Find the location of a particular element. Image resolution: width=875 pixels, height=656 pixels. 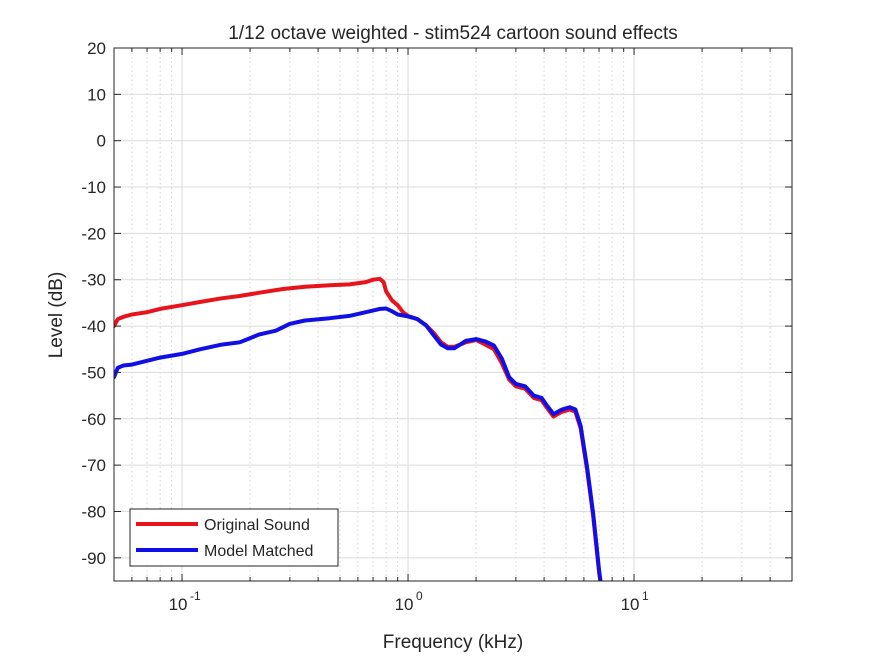

y-tick-label: 0 is located at coordinates (101, 141).